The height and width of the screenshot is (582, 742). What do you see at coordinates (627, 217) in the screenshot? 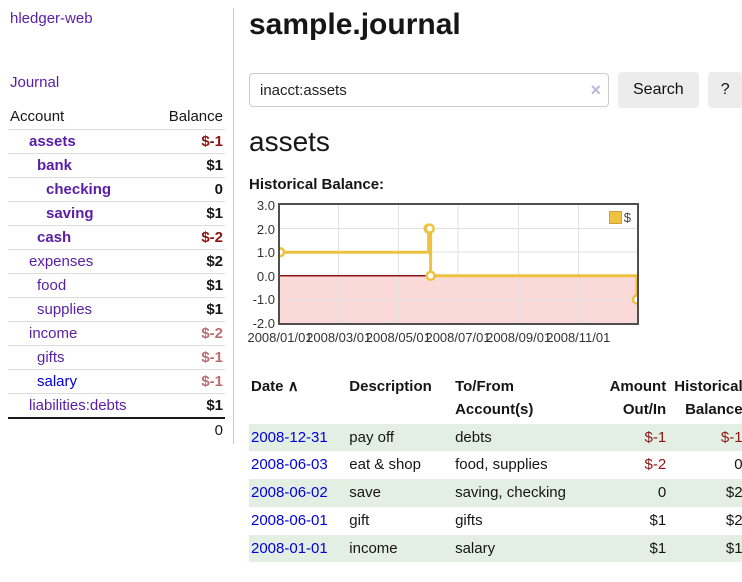
I see `legend-label: $` at bounding box center [627, 217].